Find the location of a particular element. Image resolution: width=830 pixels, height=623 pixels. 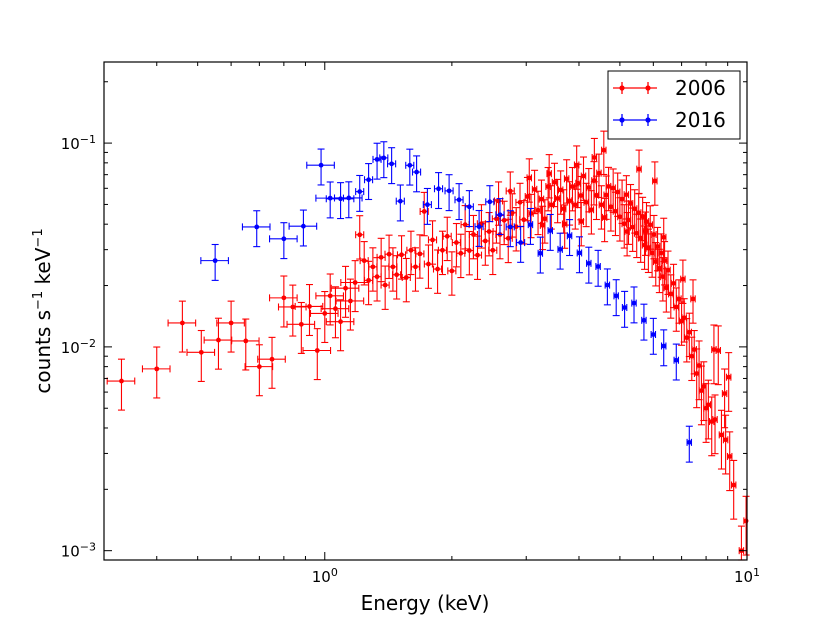

legend: 2006 2016 is located at coordinates (674, 105).